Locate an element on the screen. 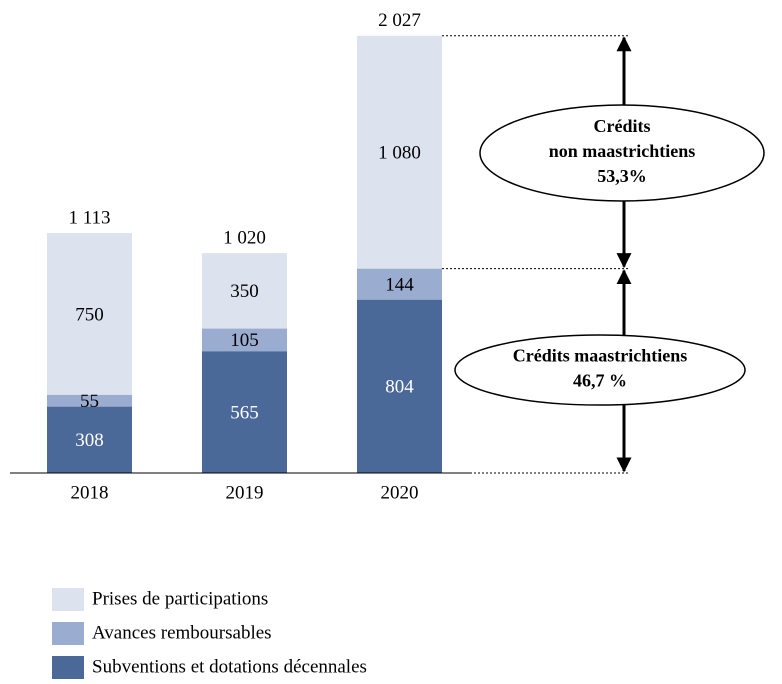 This screenshot has width=782, height=684. x-tick-label: 2020 is located at coordinates (400, 492).